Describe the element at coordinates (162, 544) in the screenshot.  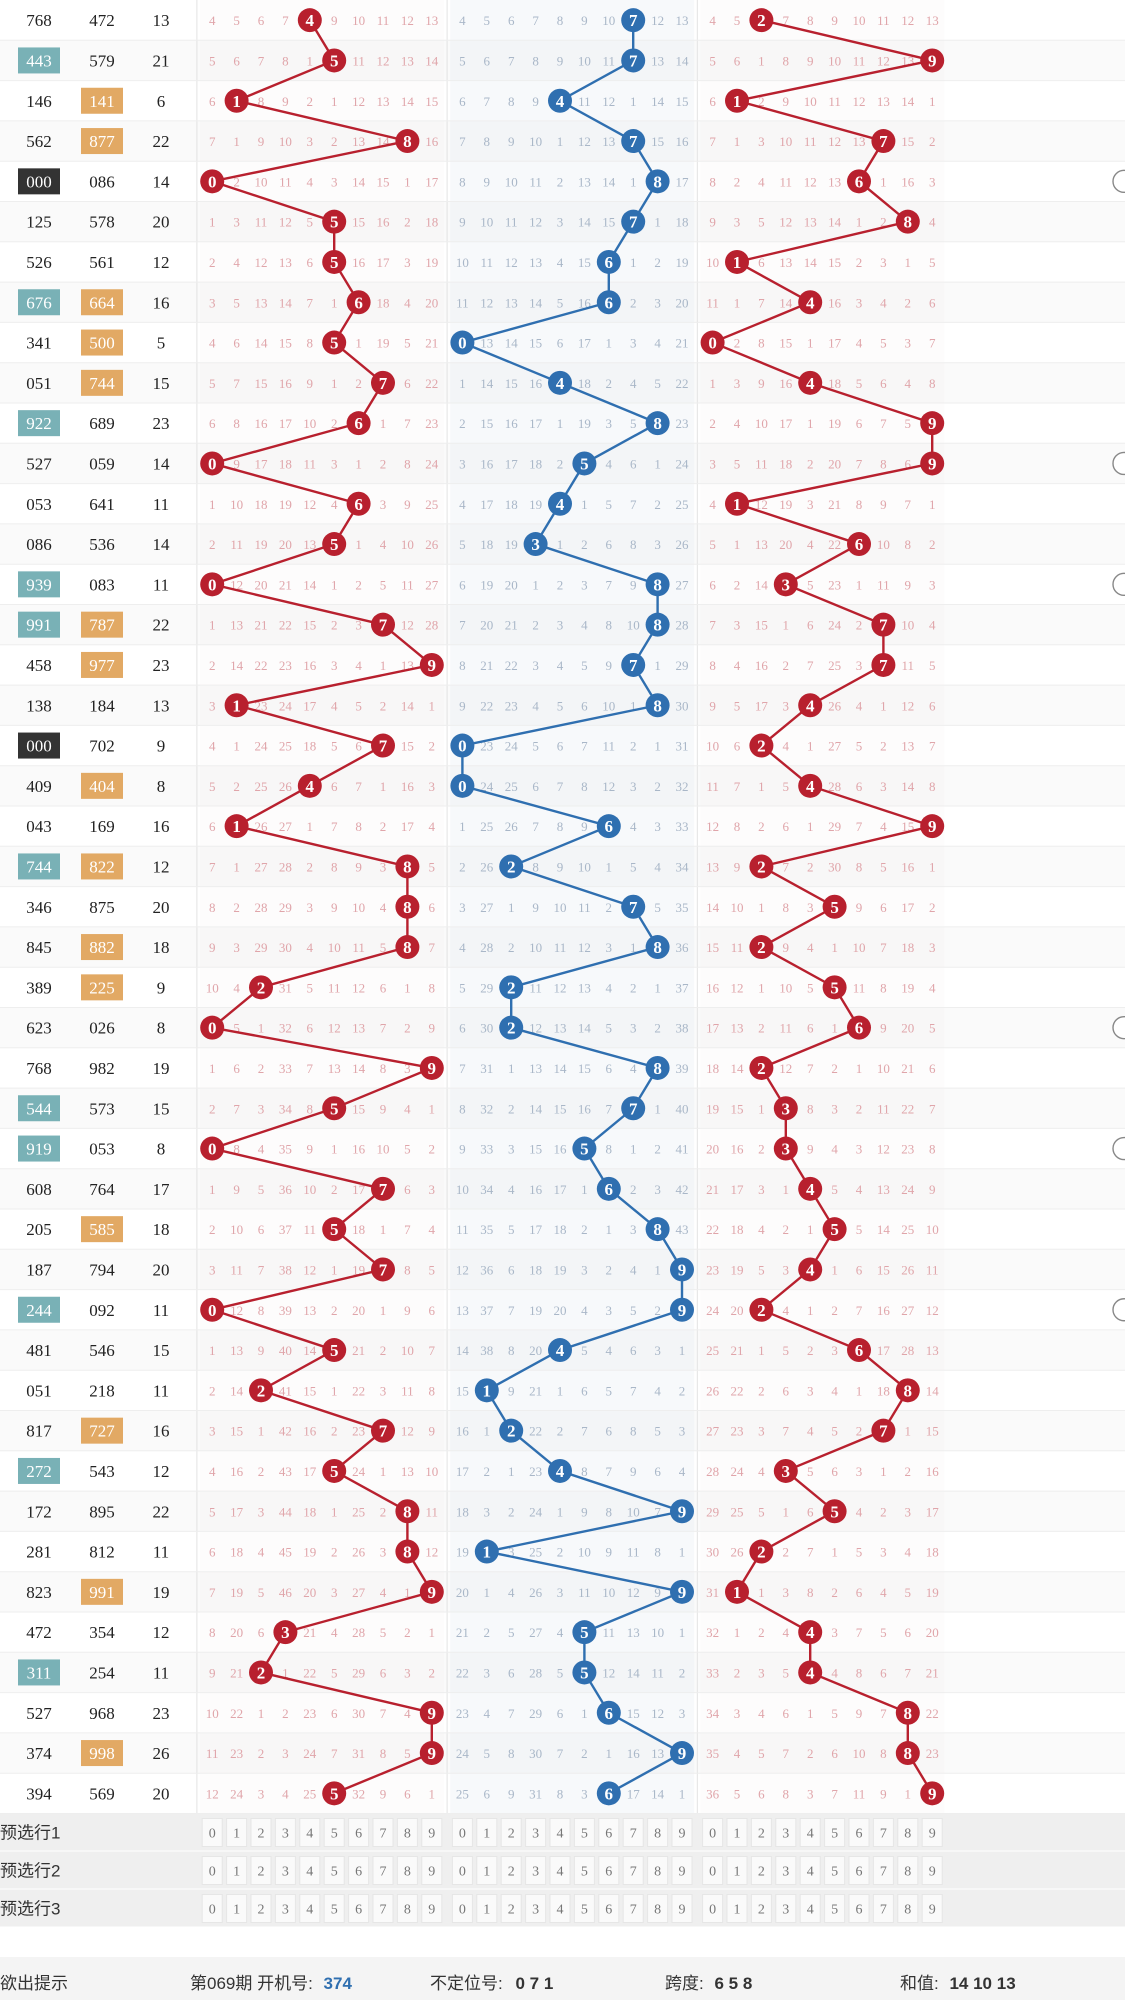
I see `sum-value: 14` at that location.